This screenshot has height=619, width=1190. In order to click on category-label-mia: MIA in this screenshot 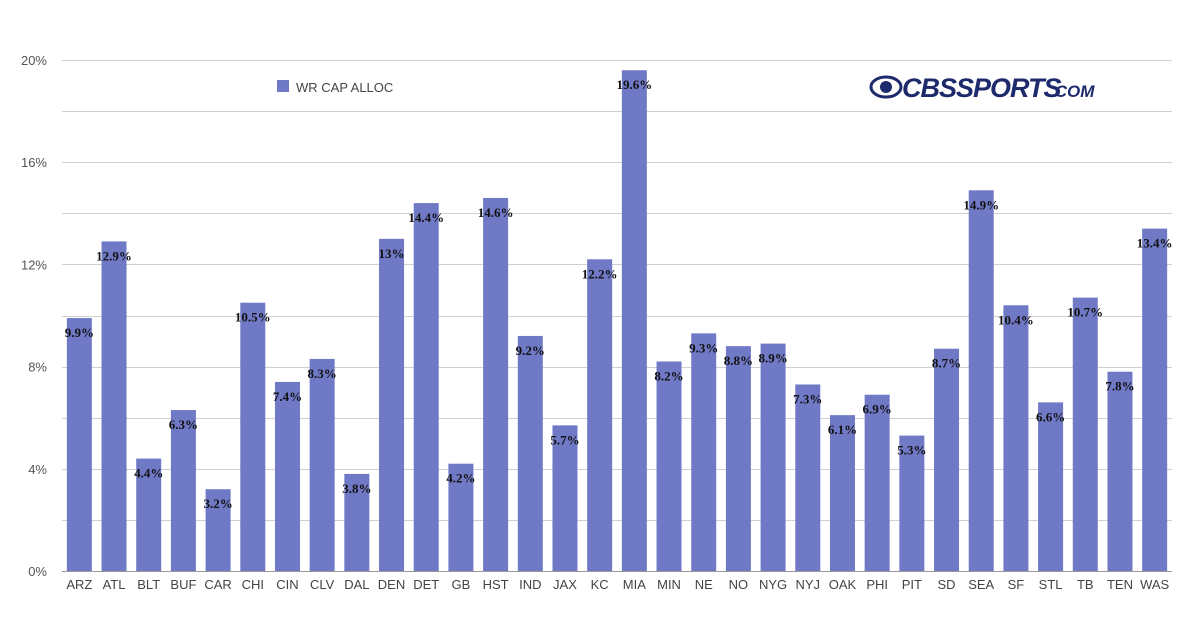, I will do `click(634, 584)`.